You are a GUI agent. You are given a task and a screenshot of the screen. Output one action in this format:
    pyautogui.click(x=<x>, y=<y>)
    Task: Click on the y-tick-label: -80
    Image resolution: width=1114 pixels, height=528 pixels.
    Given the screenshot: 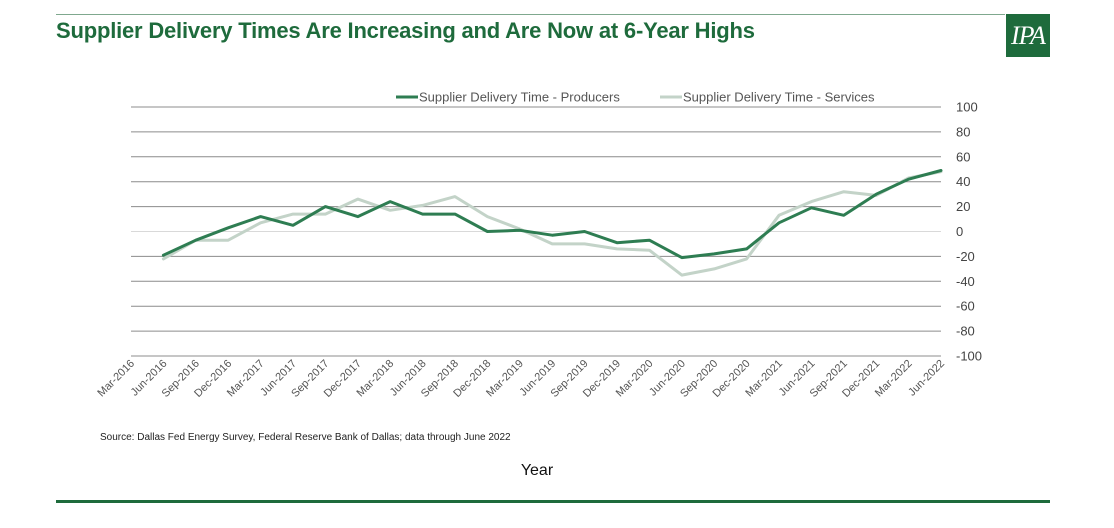 What is the action you would take?
    pyautogui.click(x=965, y=331)
    